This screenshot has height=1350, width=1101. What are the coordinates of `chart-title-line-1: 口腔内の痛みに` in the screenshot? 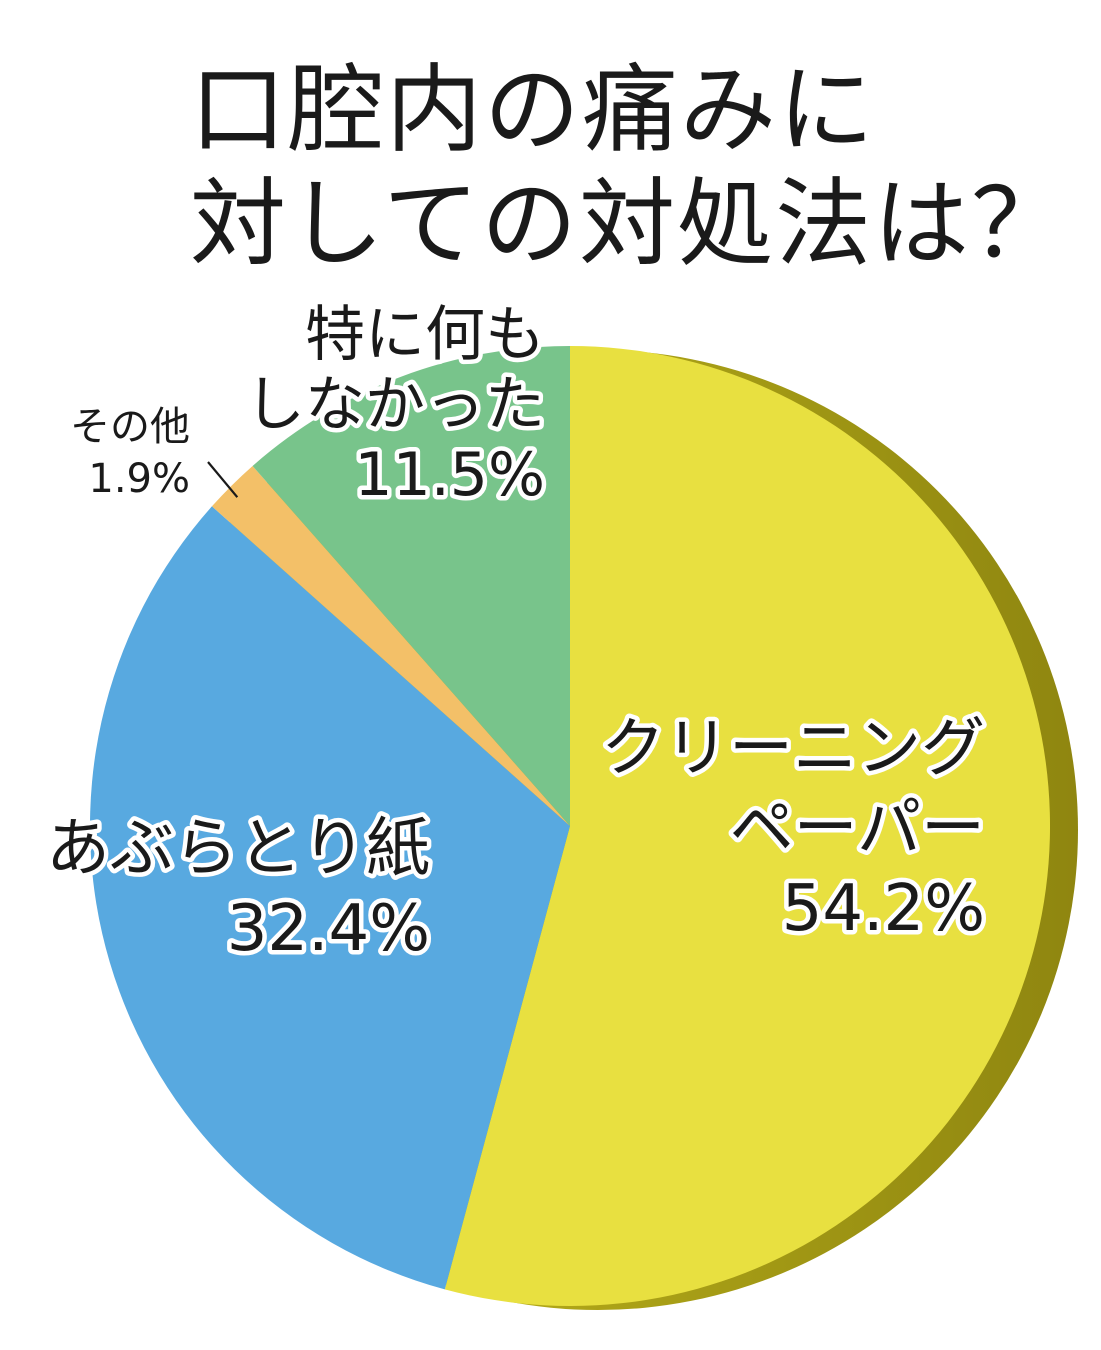 It's located at (533, 110).